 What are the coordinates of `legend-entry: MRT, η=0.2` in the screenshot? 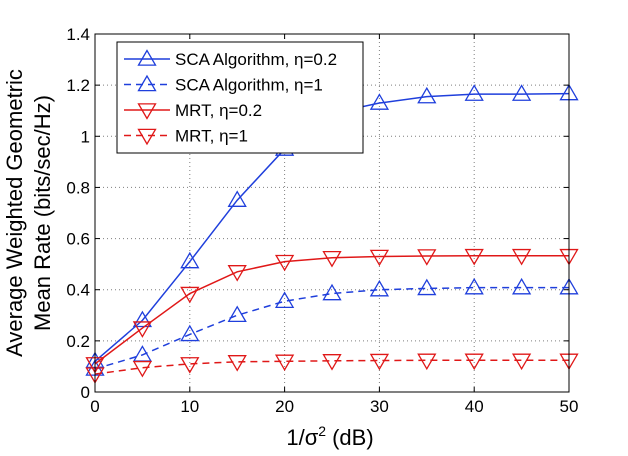 It's located at (193, 110).